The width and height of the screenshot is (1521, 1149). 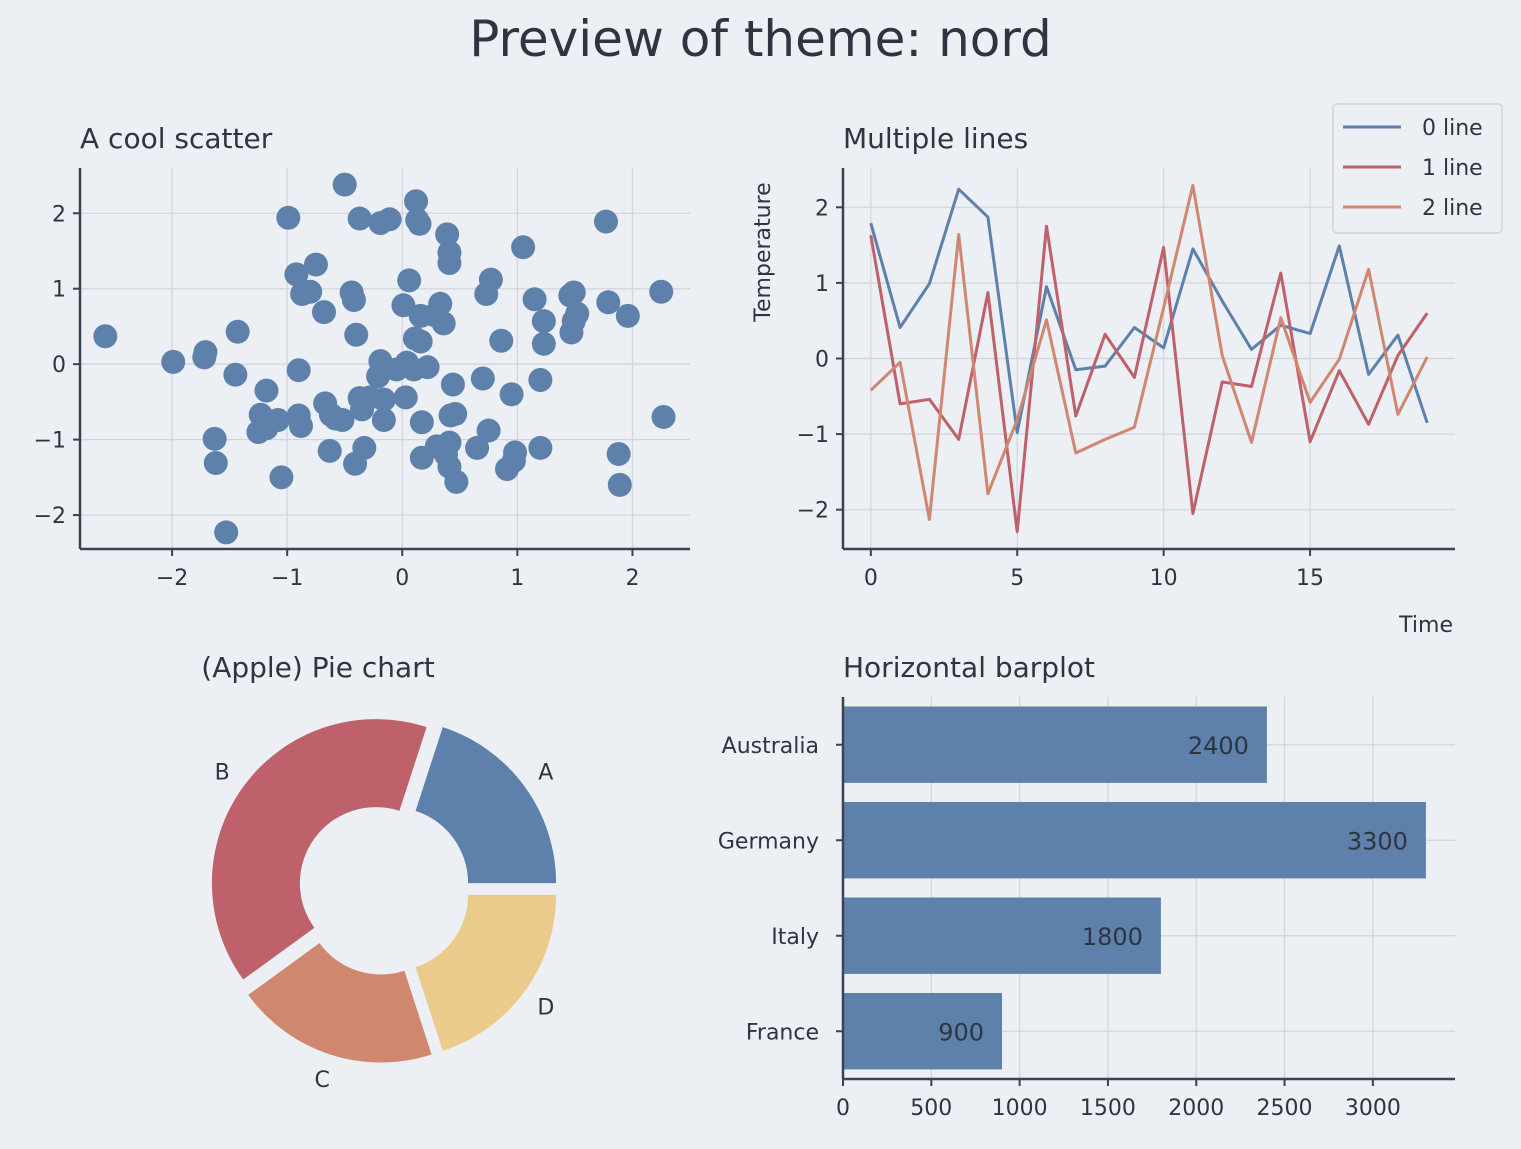 I want to click on bar-value-label: 900, so click(x=961, y=1032).